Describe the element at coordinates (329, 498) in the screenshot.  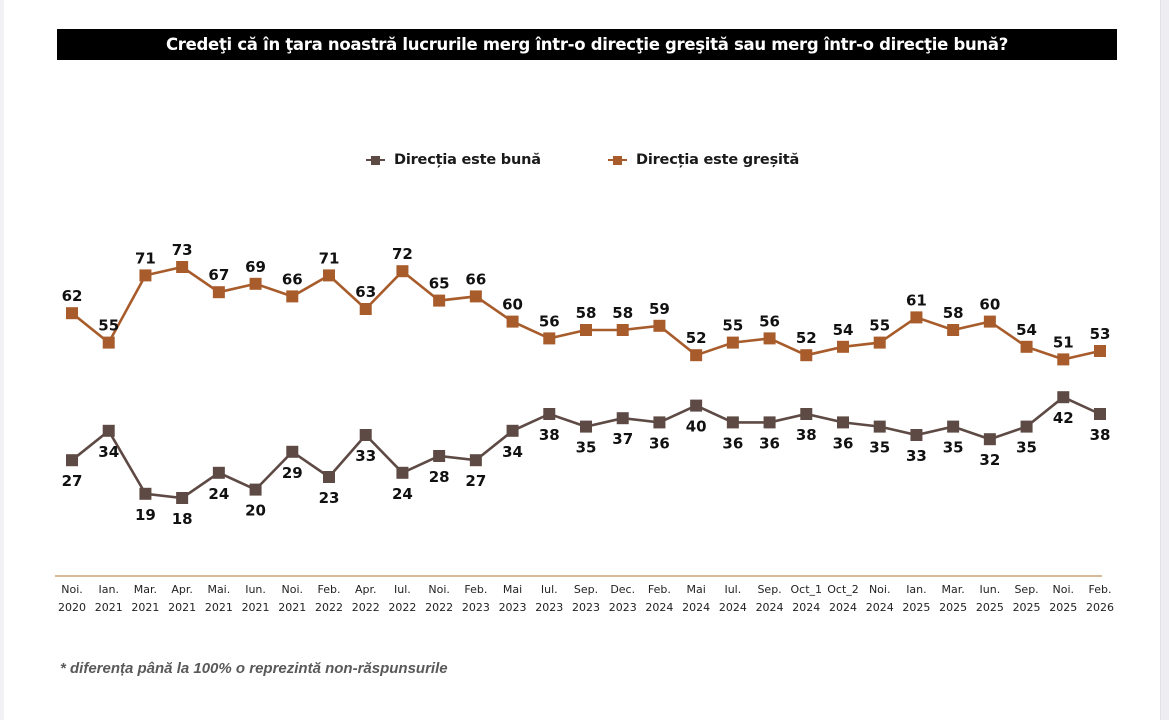
I see `data-label-good: 23` at that location.